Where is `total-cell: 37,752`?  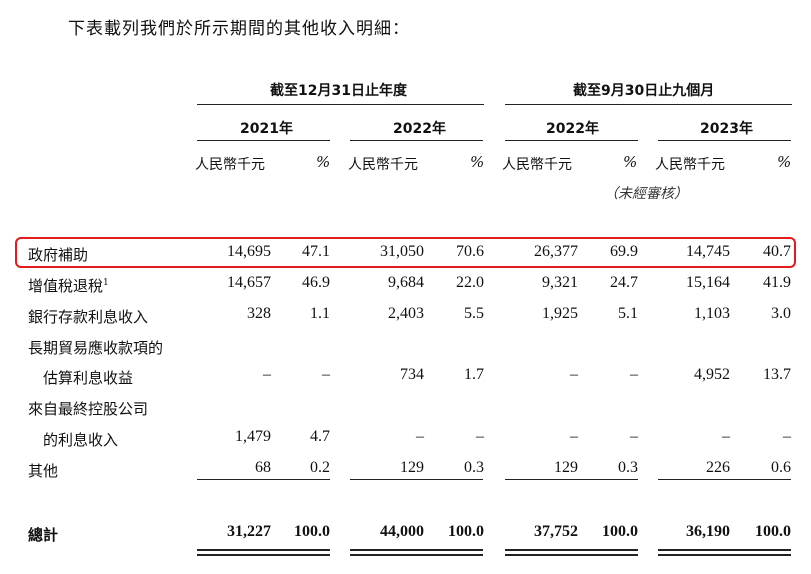
total-cell: 37,752 is located at coordinates (556, 531).